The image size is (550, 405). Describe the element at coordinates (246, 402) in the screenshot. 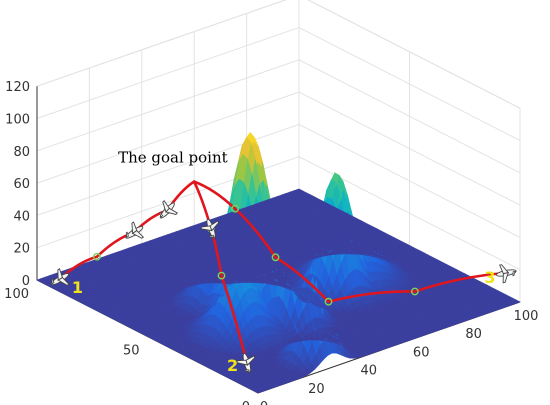

I see `y-tick-label: 0` at that location.